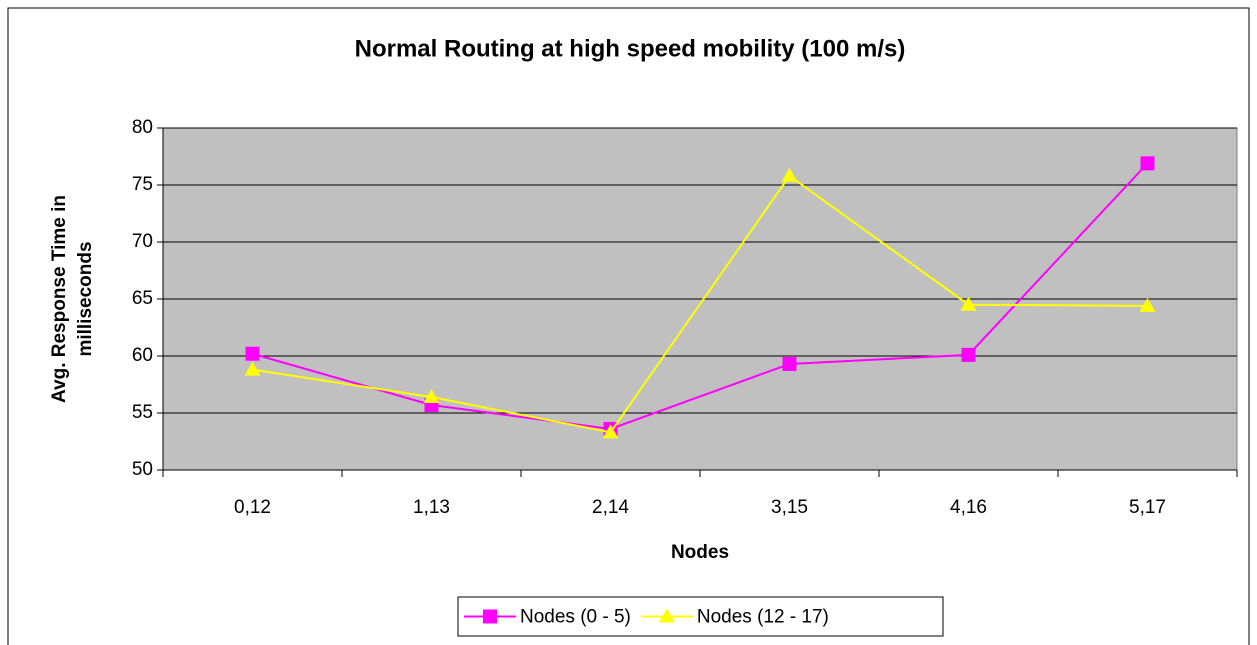  What do you see at coordinates (142, 184) in the screenshot?
I see `y-tick-label: 75` at bounding box center [142, 184].